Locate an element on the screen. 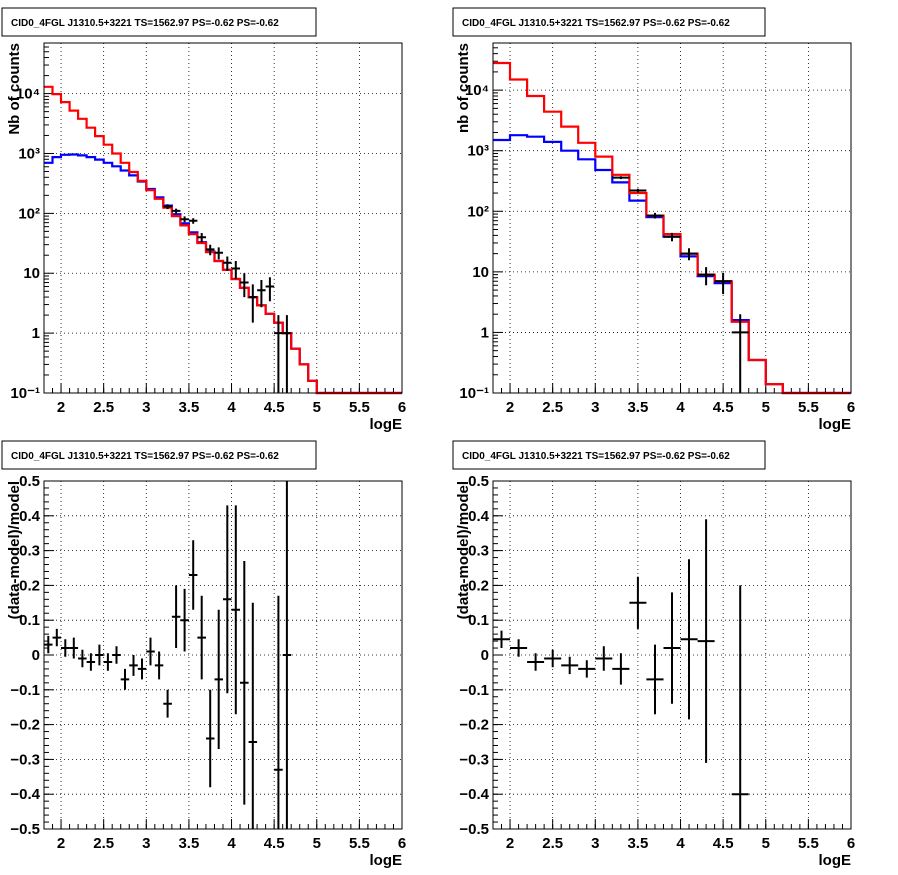 This screenshot has width=898, height=875. y-tick-label: 0.4 is located at coordinates (30, 516).